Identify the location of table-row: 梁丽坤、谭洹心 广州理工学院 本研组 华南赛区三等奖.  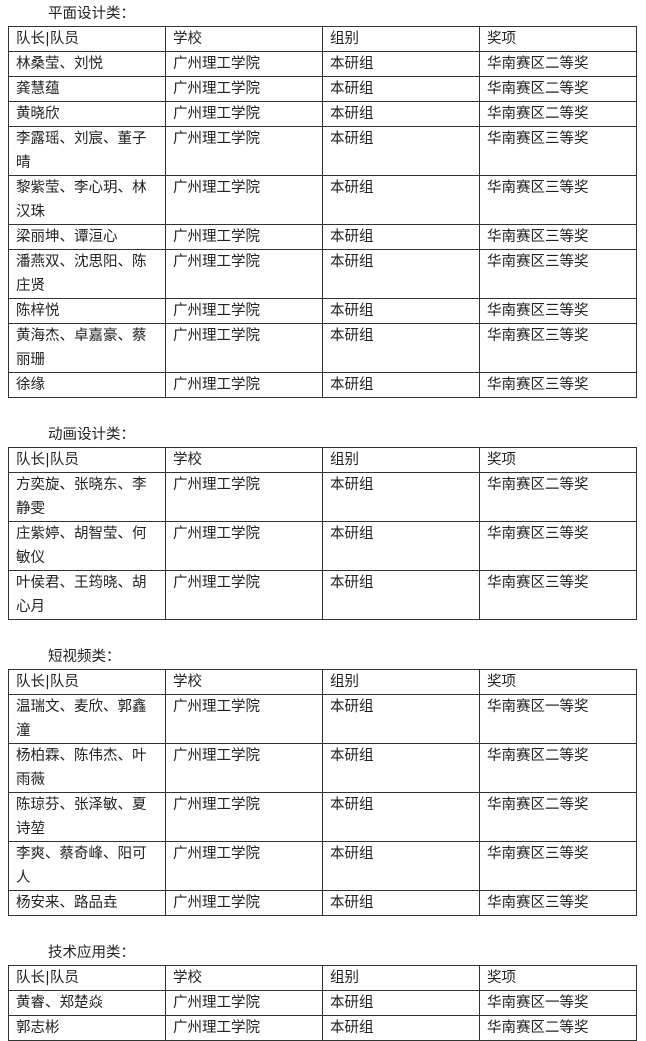
(322, 237).